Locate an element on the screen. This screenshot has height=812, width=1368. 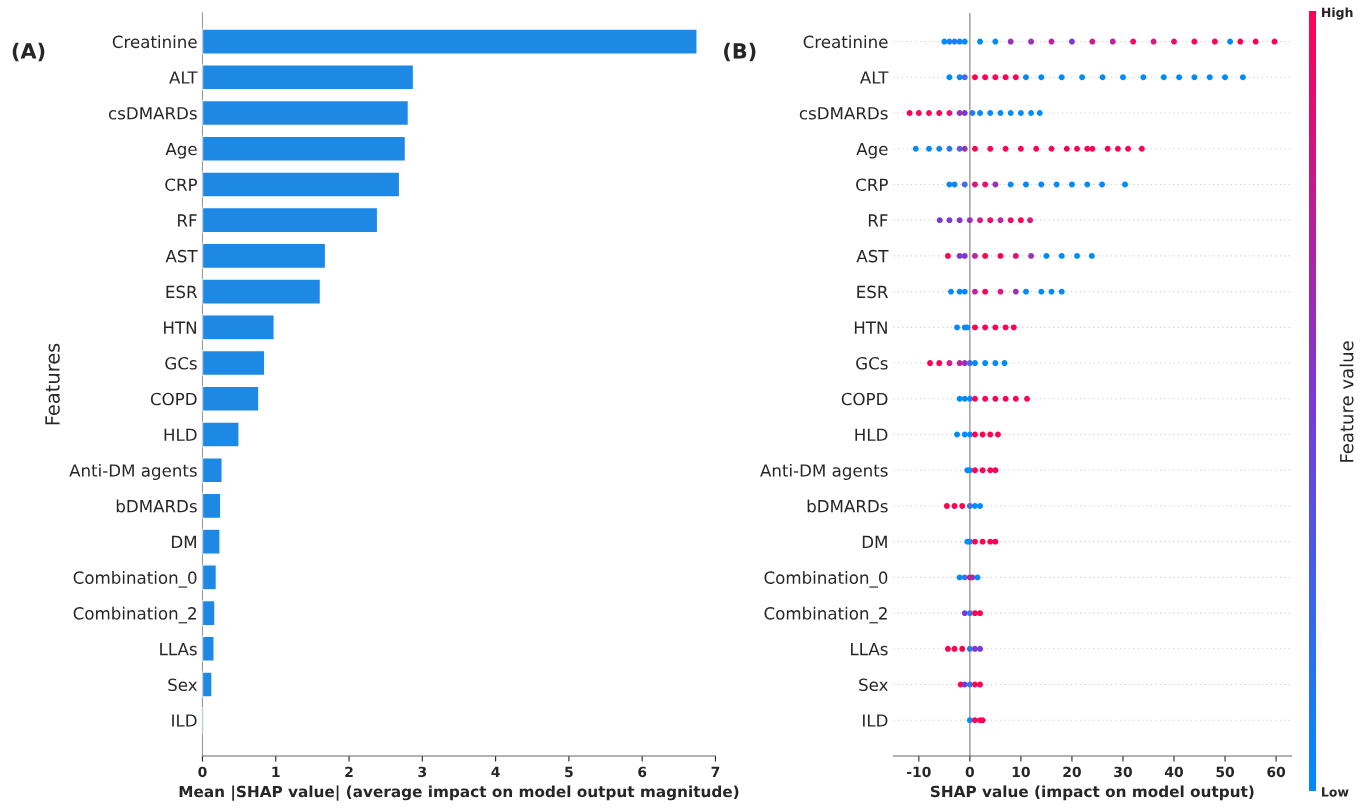
x-tick-label: 2 is located at coordinates (349, 771).